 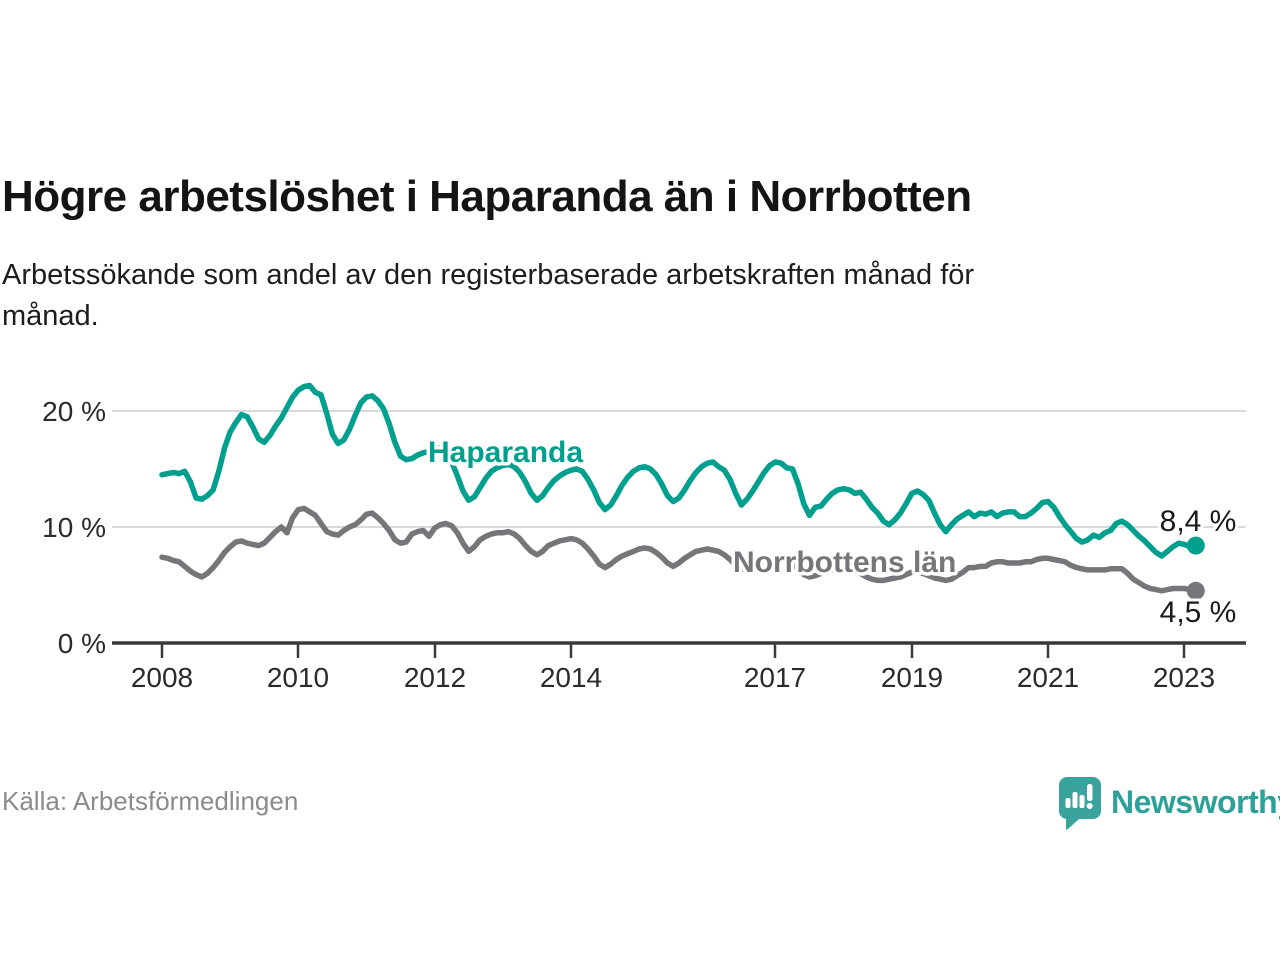 What do you see at coordinates (679, 470) in the screenshot?
I see `series-line-haparanda` at bounding box center [679, 470].